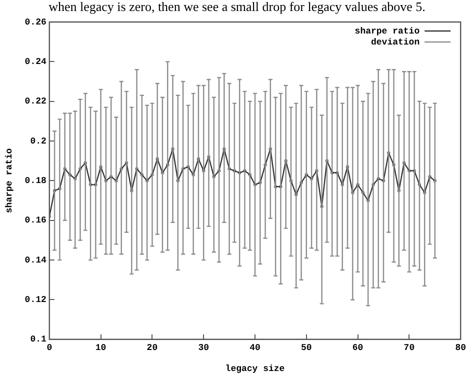 Image resolution: width=474 pixels, height=378 pixels. What do you see at coordinates (358, 348) in the screenshot?
I see `x-tick-label: 60` at bounding box center [358, 348].